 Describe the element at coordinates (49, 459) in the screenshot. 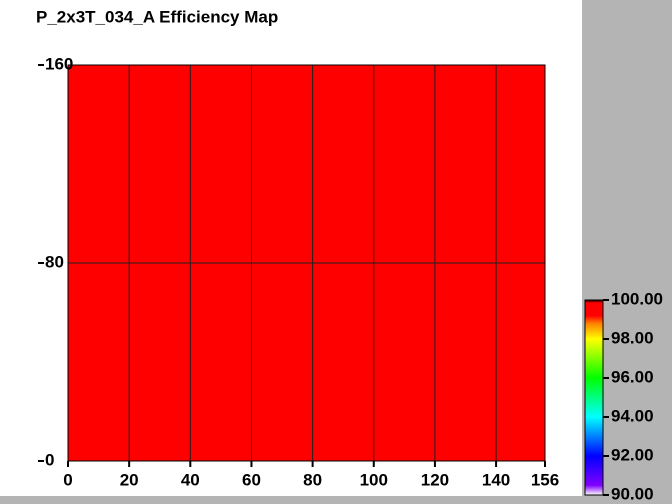

I see `y-tick-label: 0` at that location.